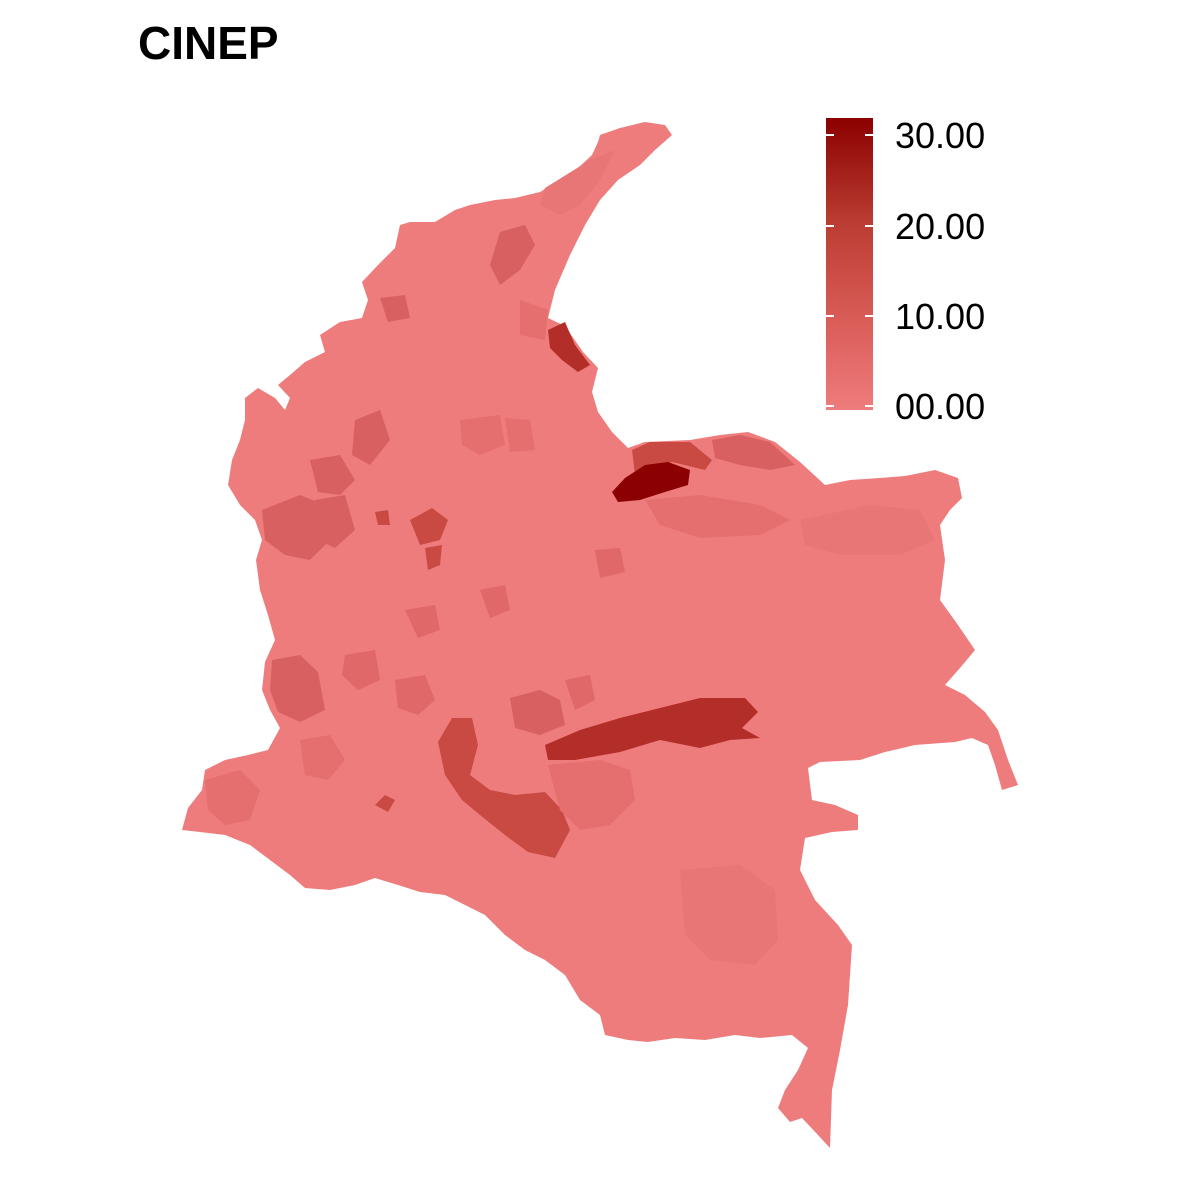  I want to click on region-arauca-south, so click(717, 516).